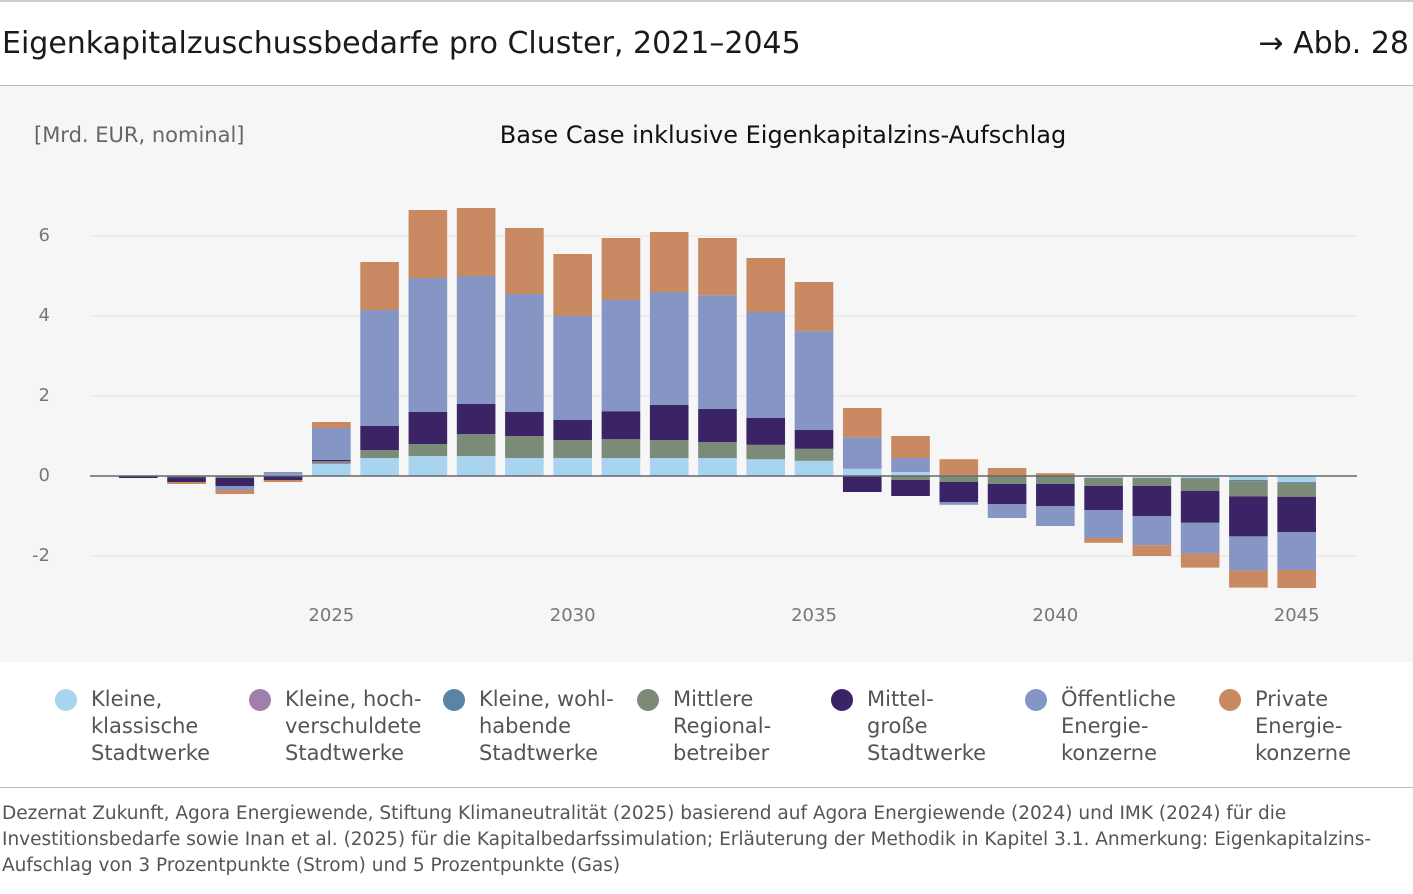 This screenshot has width=1413, height=894. What do you see at coordinates (44, 315) in the screenshot?
I see `y-tick-label: 4` at bounding box center [44, 315].